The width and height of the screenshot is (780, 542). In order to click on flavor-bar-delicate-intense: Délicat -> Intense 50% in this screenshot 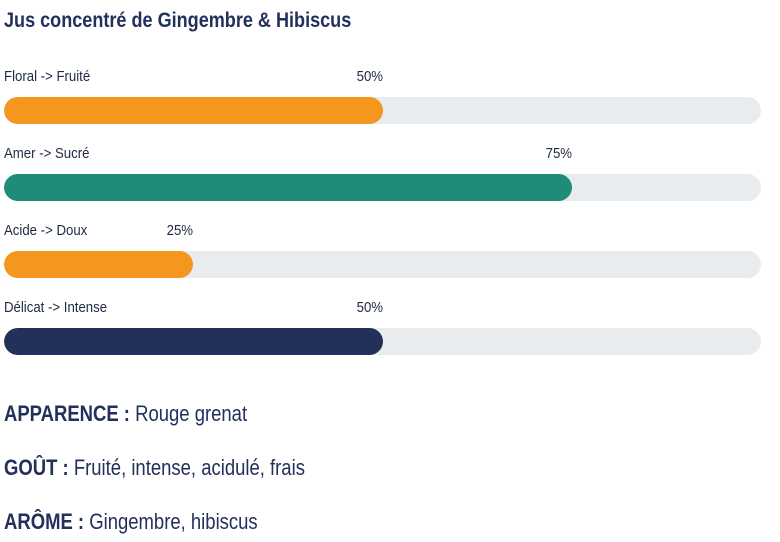, I will do `click(382, 329)`.